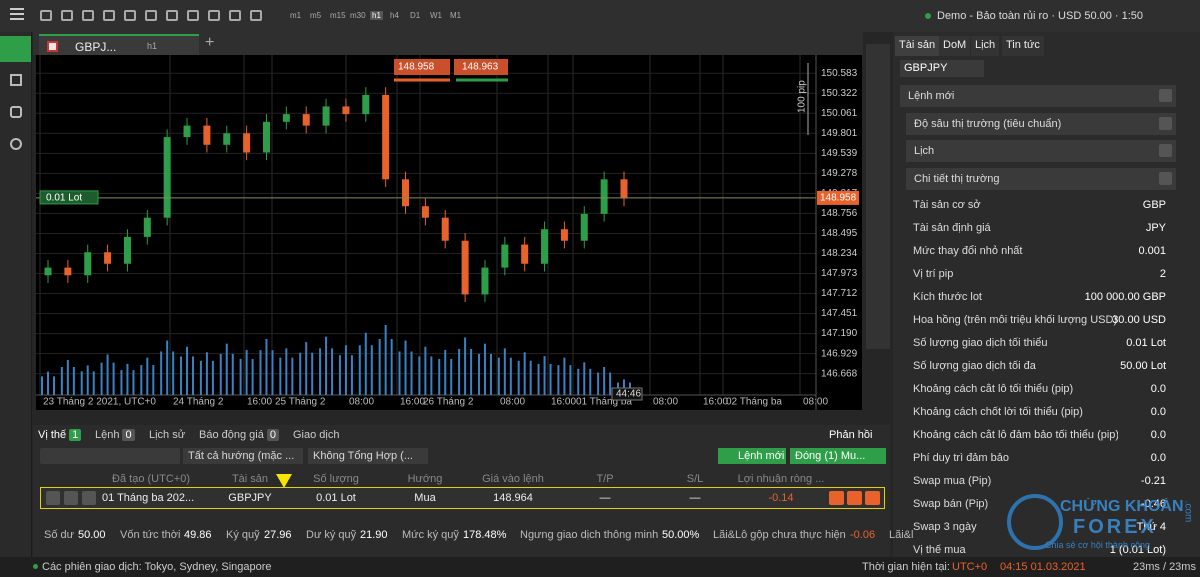  I want to click on add-tab: +, so click(210, 42).